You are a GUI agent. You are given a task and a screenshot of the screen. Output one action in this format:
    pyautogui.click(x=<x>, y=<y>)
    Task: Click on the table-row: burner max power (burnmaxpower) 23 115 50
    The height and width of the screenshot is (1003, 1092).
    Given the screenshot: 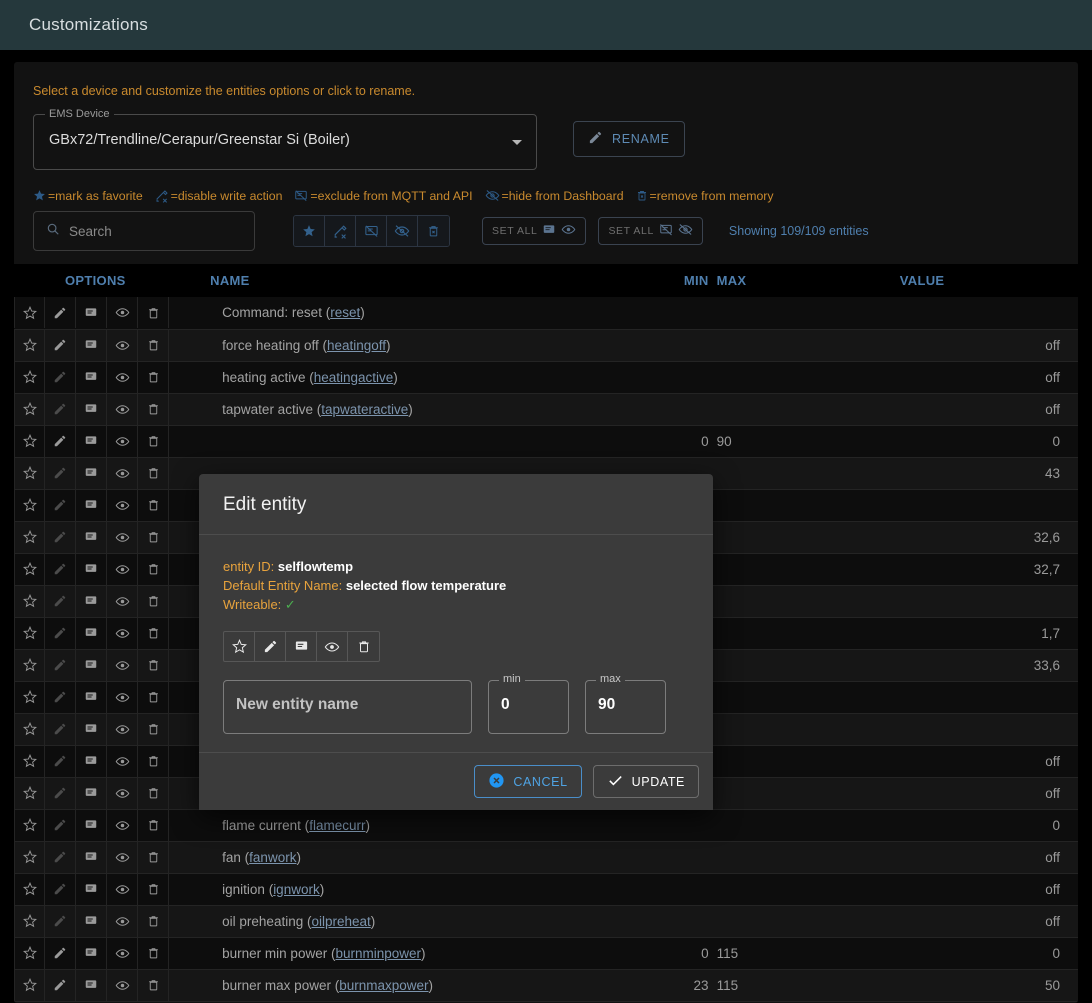 What is the action you would take?
    pyautogui.click(x=546, y=985)
    